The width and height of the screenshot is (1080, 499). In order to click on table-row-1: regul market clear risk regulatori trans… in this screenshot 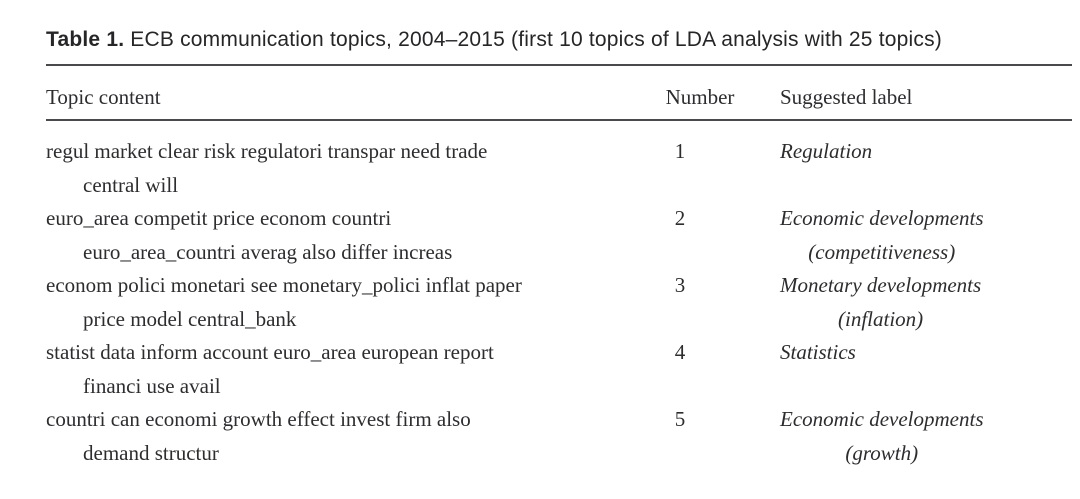, I will do `click(559, 168)`.